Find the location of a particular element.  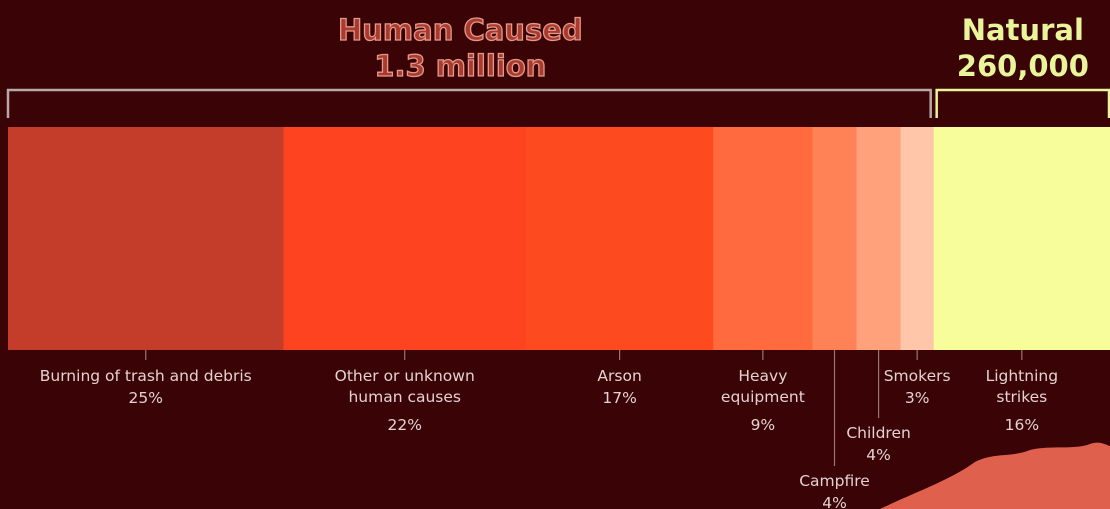

decor-blob is located at coordinates (995, 475).